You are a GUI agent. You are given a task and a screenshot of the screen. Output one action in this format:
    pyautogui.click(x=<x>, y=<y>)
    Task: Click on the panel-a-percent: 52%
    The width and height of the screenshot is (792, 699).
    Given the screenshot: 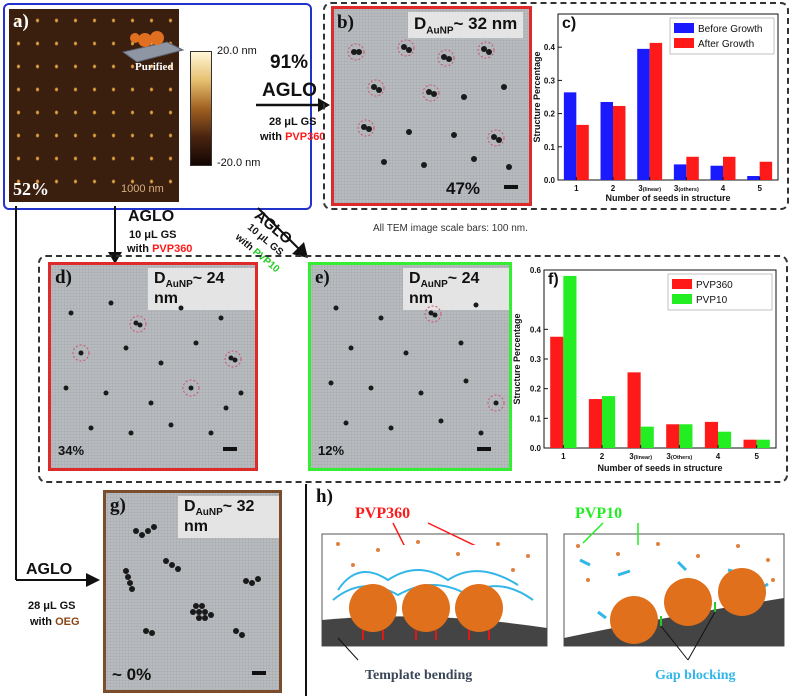 What is the action you would take?
    pyautogui.click(x=31, y=189)
    